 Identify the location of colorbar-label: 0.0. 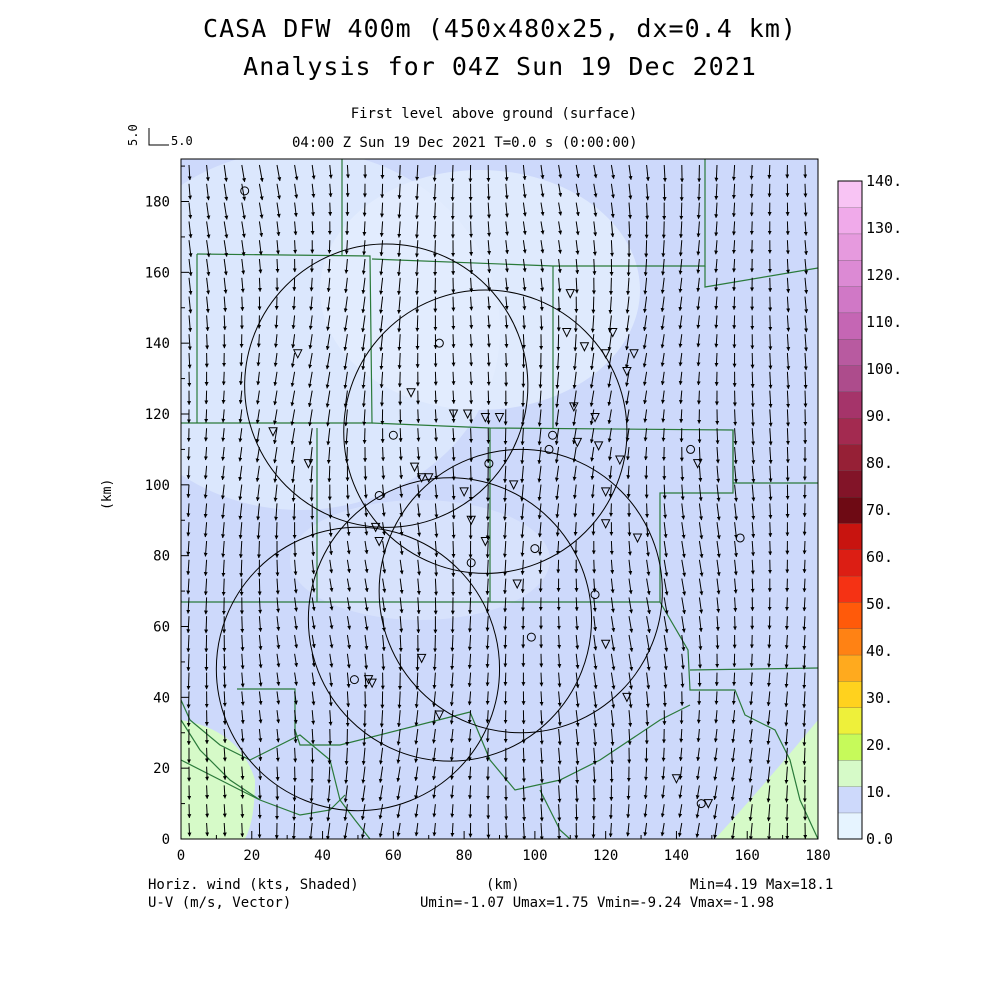
(879, 839).